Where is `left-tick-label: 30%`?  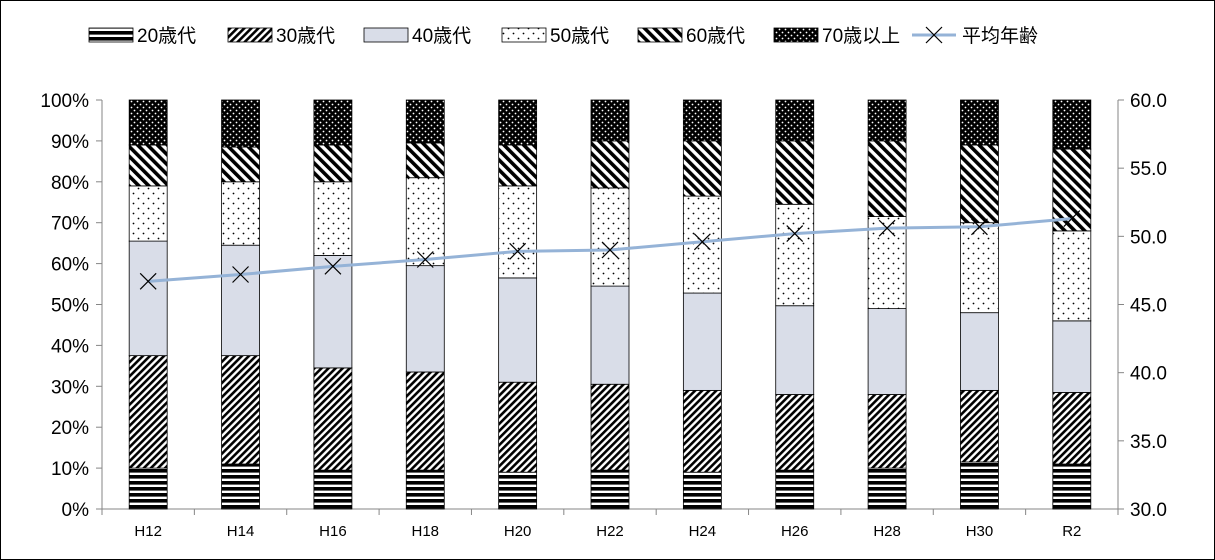 left-tick-label: 30% is located at coordinates (70, 387).